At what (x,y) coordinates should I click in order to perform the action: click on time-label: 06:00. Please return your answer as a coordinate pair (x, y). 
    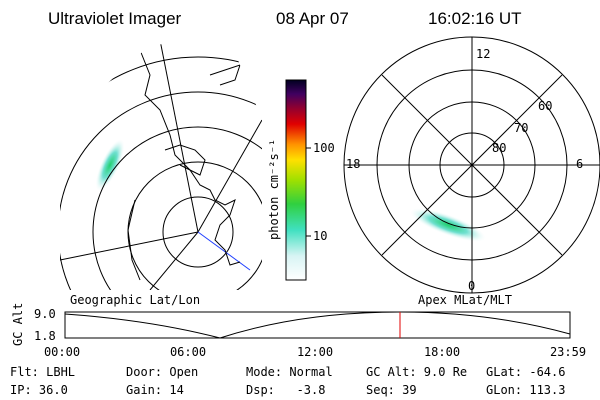
    Looking at the image, I should click on (188, 352).